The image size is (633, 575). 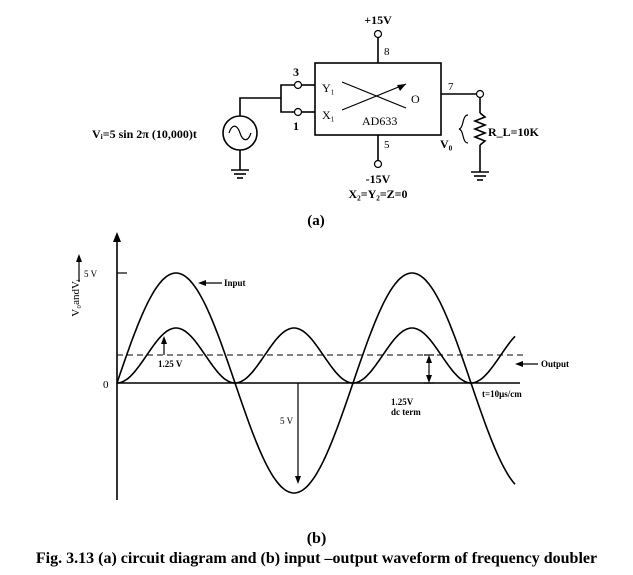 What do you see at coordinates (287, 421) in the screenshot?
I see `trough-voltage-label: 5 V` at bounding box center [287, 421].